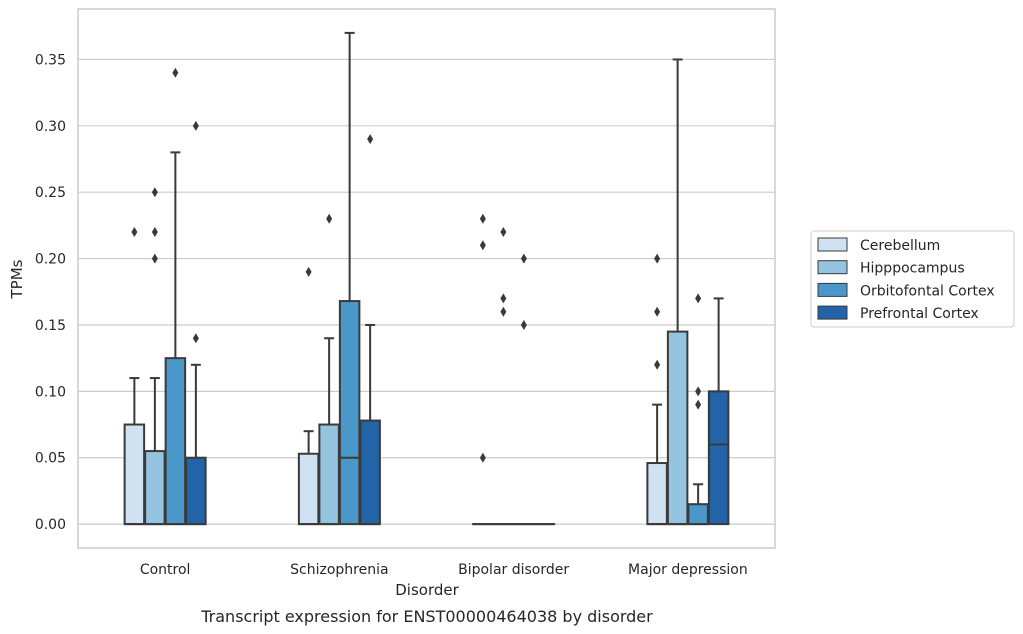 This screenshot has width=1023, height=634. What do you see at coordinates (688, 570) in the screenshot?
I see `x-tick-label: Major depression` at bounding box center [688, 570].